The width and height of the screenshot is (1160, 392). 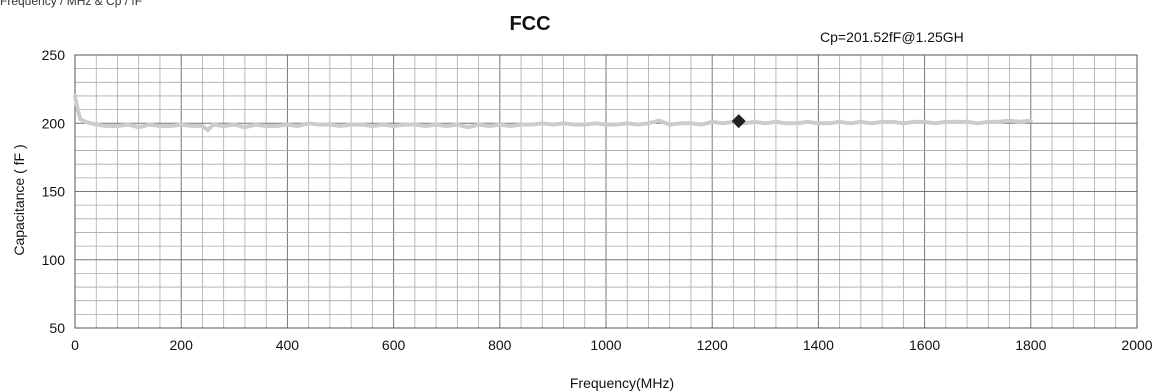 I want to click on x-tick-label: 1800, so click(x=1030, y=345).